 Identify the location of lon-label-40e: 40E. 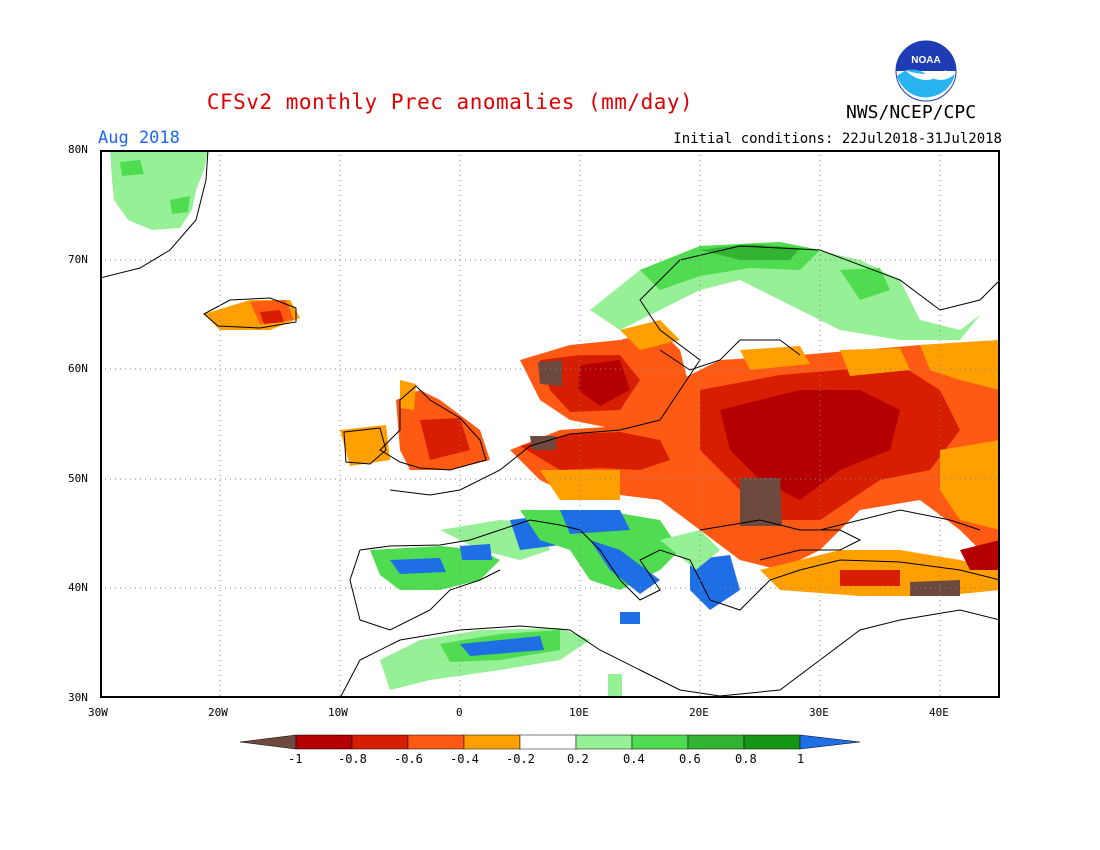
(939, 712).